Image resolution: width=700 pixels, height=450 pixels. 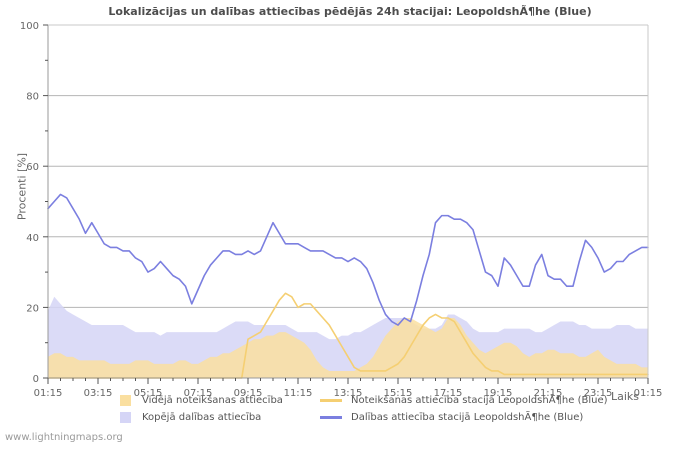 I want to click on y-tick-label: 80, so click(x=32, y=97).